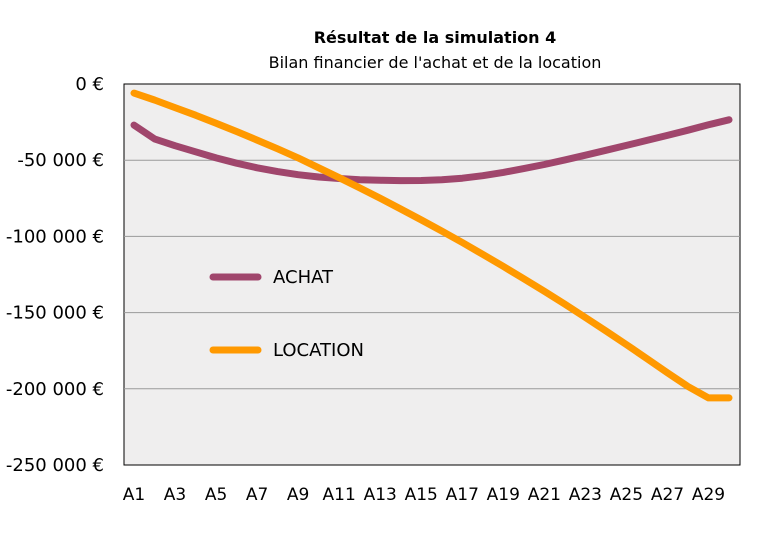 The image size is (765, 533). What do you see at coordinates (216, 495) in the screenshot?
I see `x-tick-label: A5` at bounding box center [216, 495].